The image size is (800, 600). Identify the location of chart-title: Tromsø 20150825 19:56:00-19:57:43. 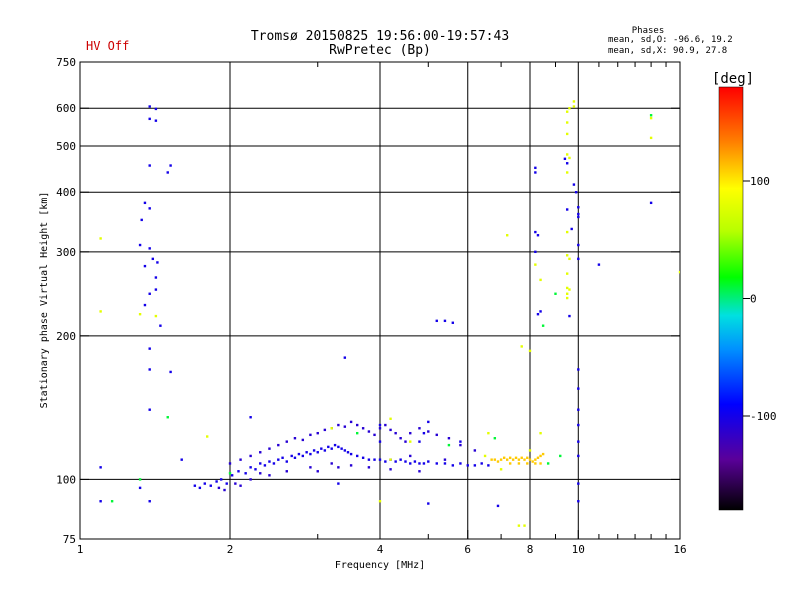
(380, 36).